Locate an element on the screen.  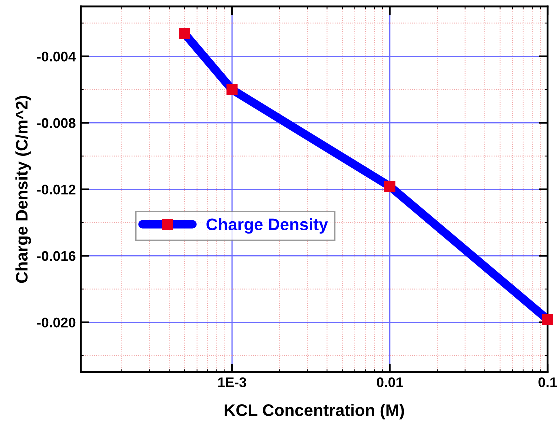
y-tick-label: -0.004 is located at coordinates (56, 57).